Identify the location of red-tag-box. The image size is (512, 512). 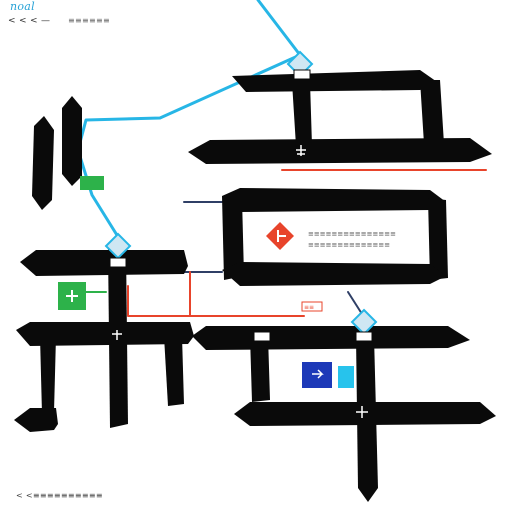
(312, 306).